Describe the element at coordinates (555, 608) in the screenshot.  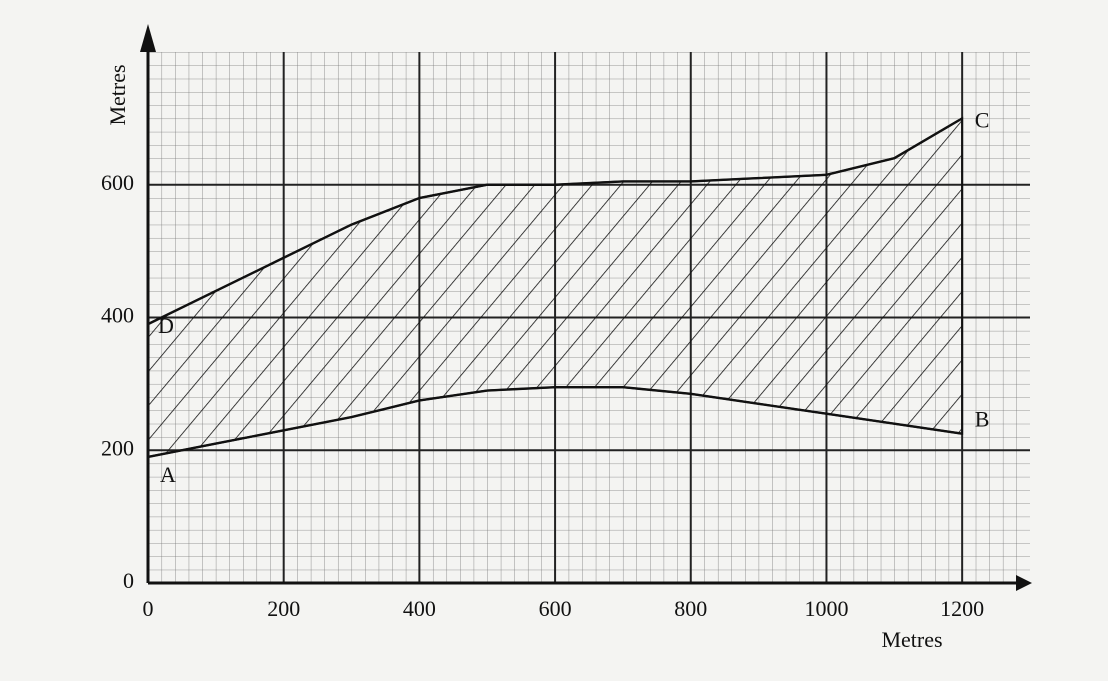
I see `x-tick-label: 600` at that location.